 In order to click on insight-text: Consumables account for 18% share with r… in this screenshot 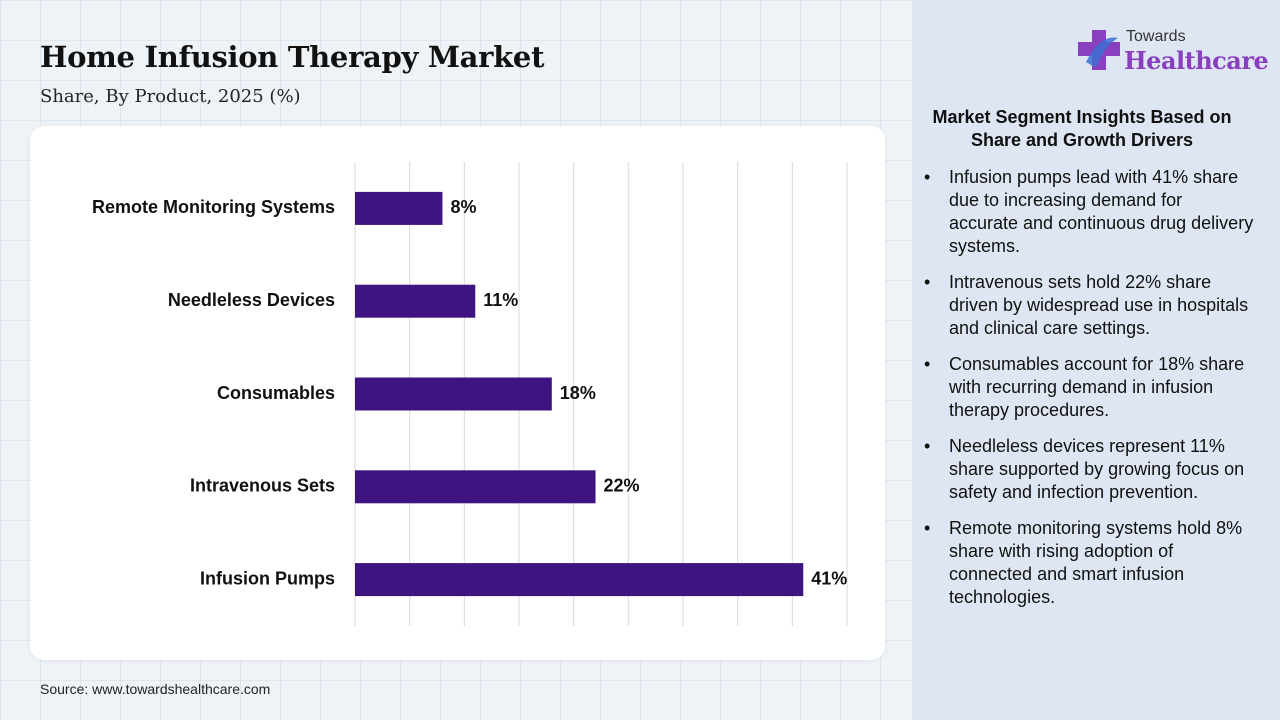, I will do `click(1097, 387)`.